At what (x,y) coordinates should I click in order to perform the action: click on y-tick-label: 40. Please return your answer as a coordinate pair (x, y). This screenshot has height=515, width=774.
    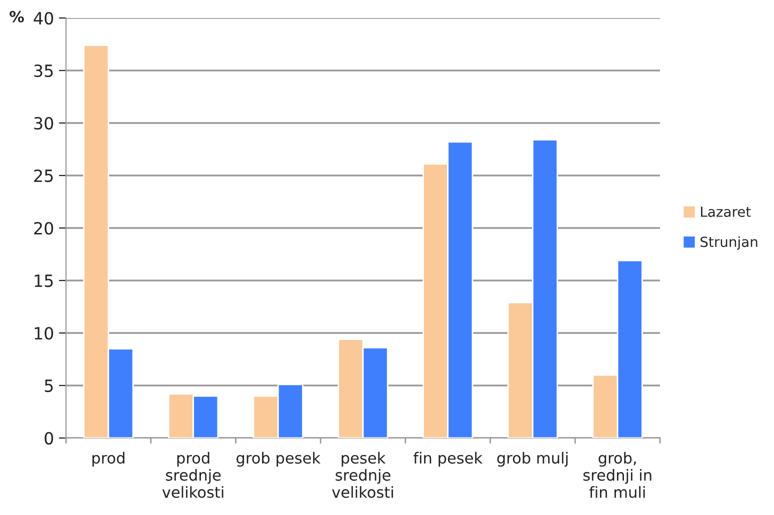
    Looking at the image, I should click on (44, 18).